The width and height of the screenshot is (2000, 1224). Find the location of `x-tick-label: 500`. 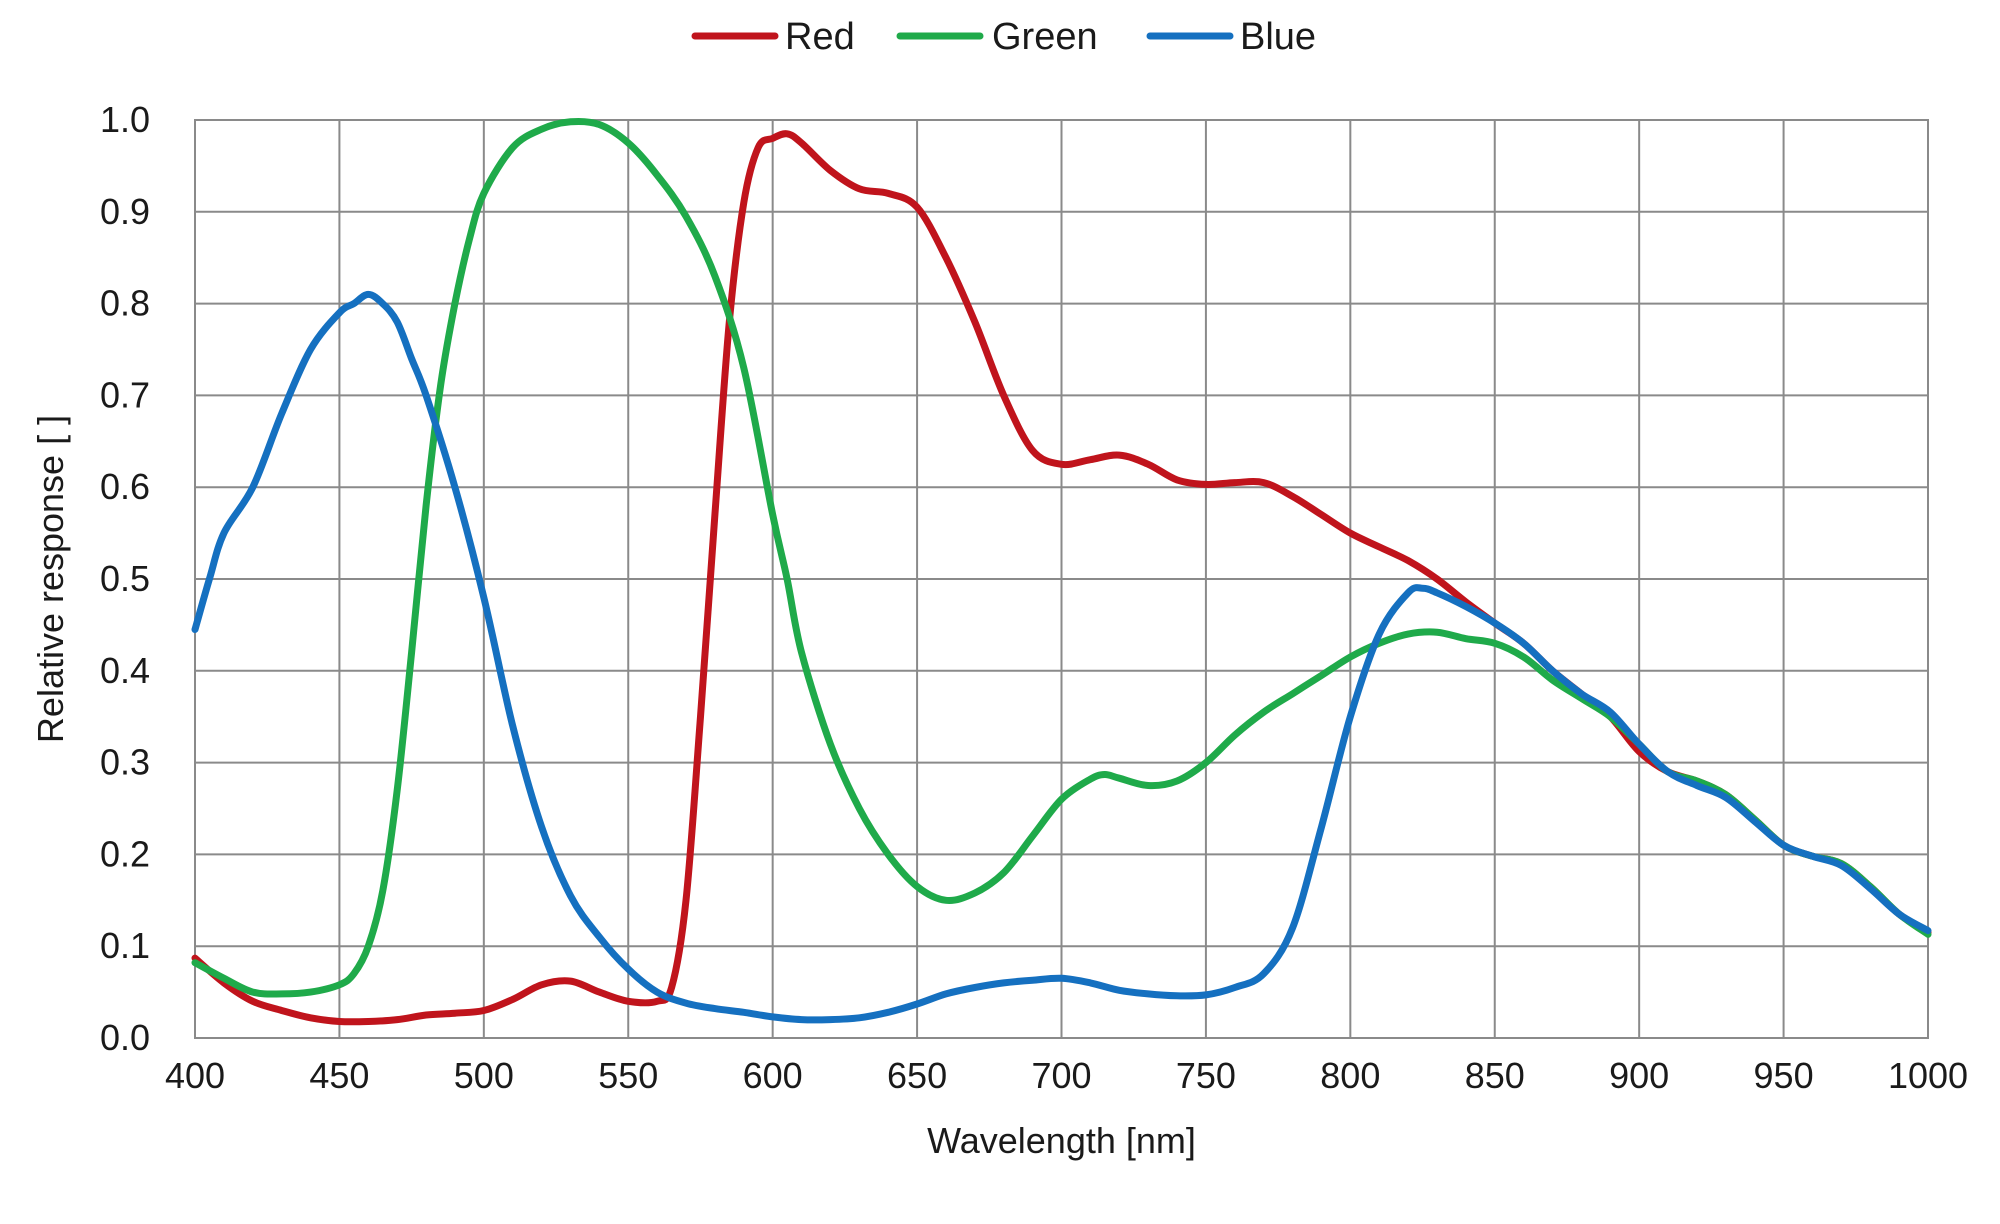

x-tick-label: 500 is located at coordinates (484, 1075).